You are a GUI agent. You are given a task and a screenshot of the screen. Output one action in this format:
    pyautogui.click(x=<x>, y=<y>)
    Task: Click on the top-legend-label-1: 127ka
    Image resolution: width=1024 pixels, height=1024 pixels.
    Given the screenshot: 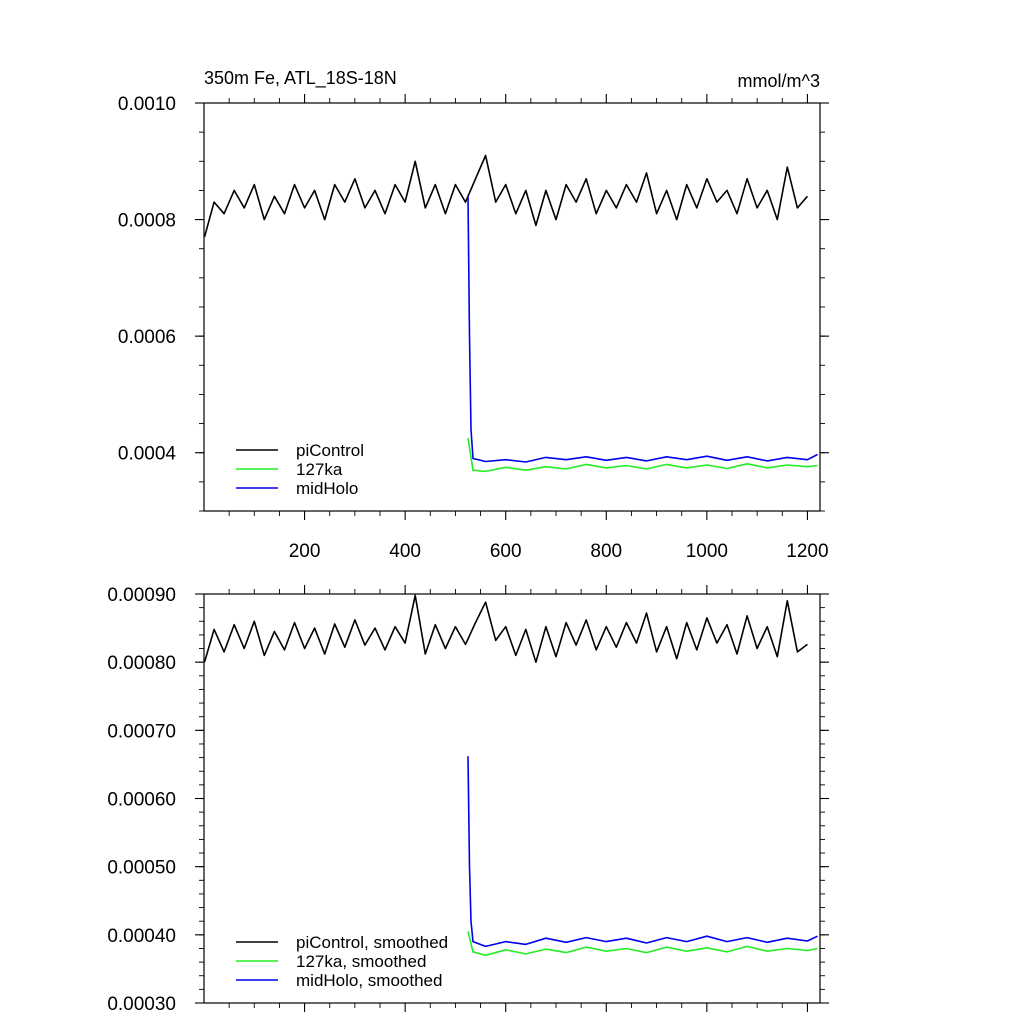 What is the action you would take?
    pyautogui.click(x=319, y=469)
    